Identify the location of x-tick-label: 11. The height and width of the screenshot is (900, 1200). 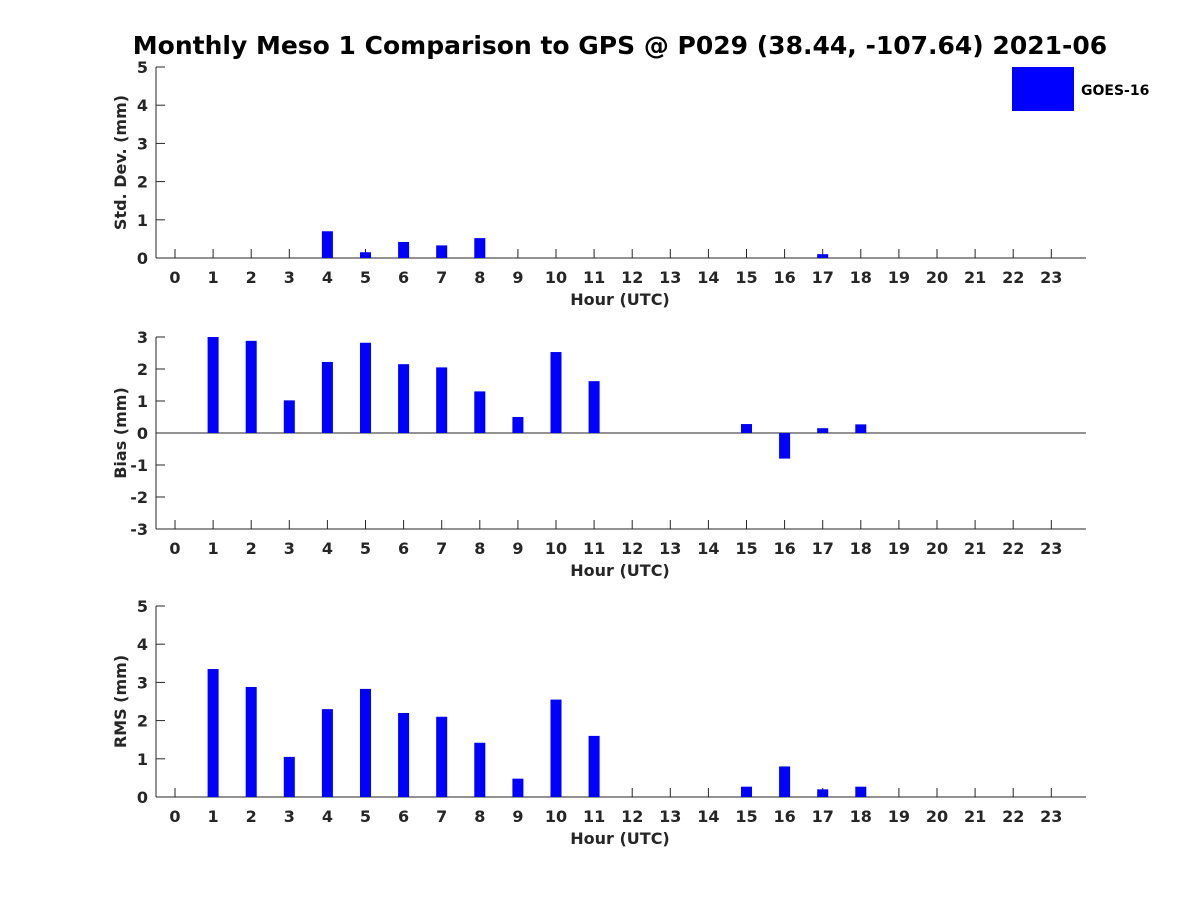
(594, 277).